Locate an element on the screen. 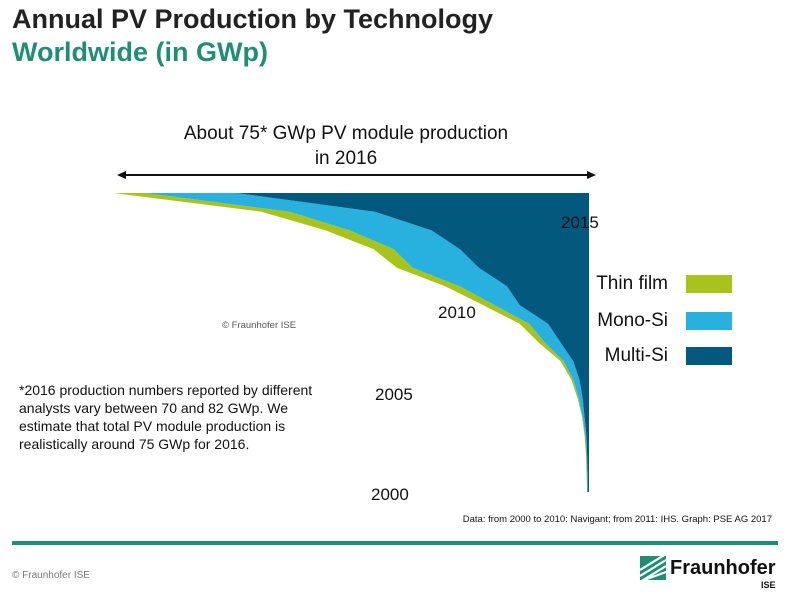 The width and height of the screenshot is (790, 600). legend-label-thin-film: Thin film is located at coordinates (632, 283).